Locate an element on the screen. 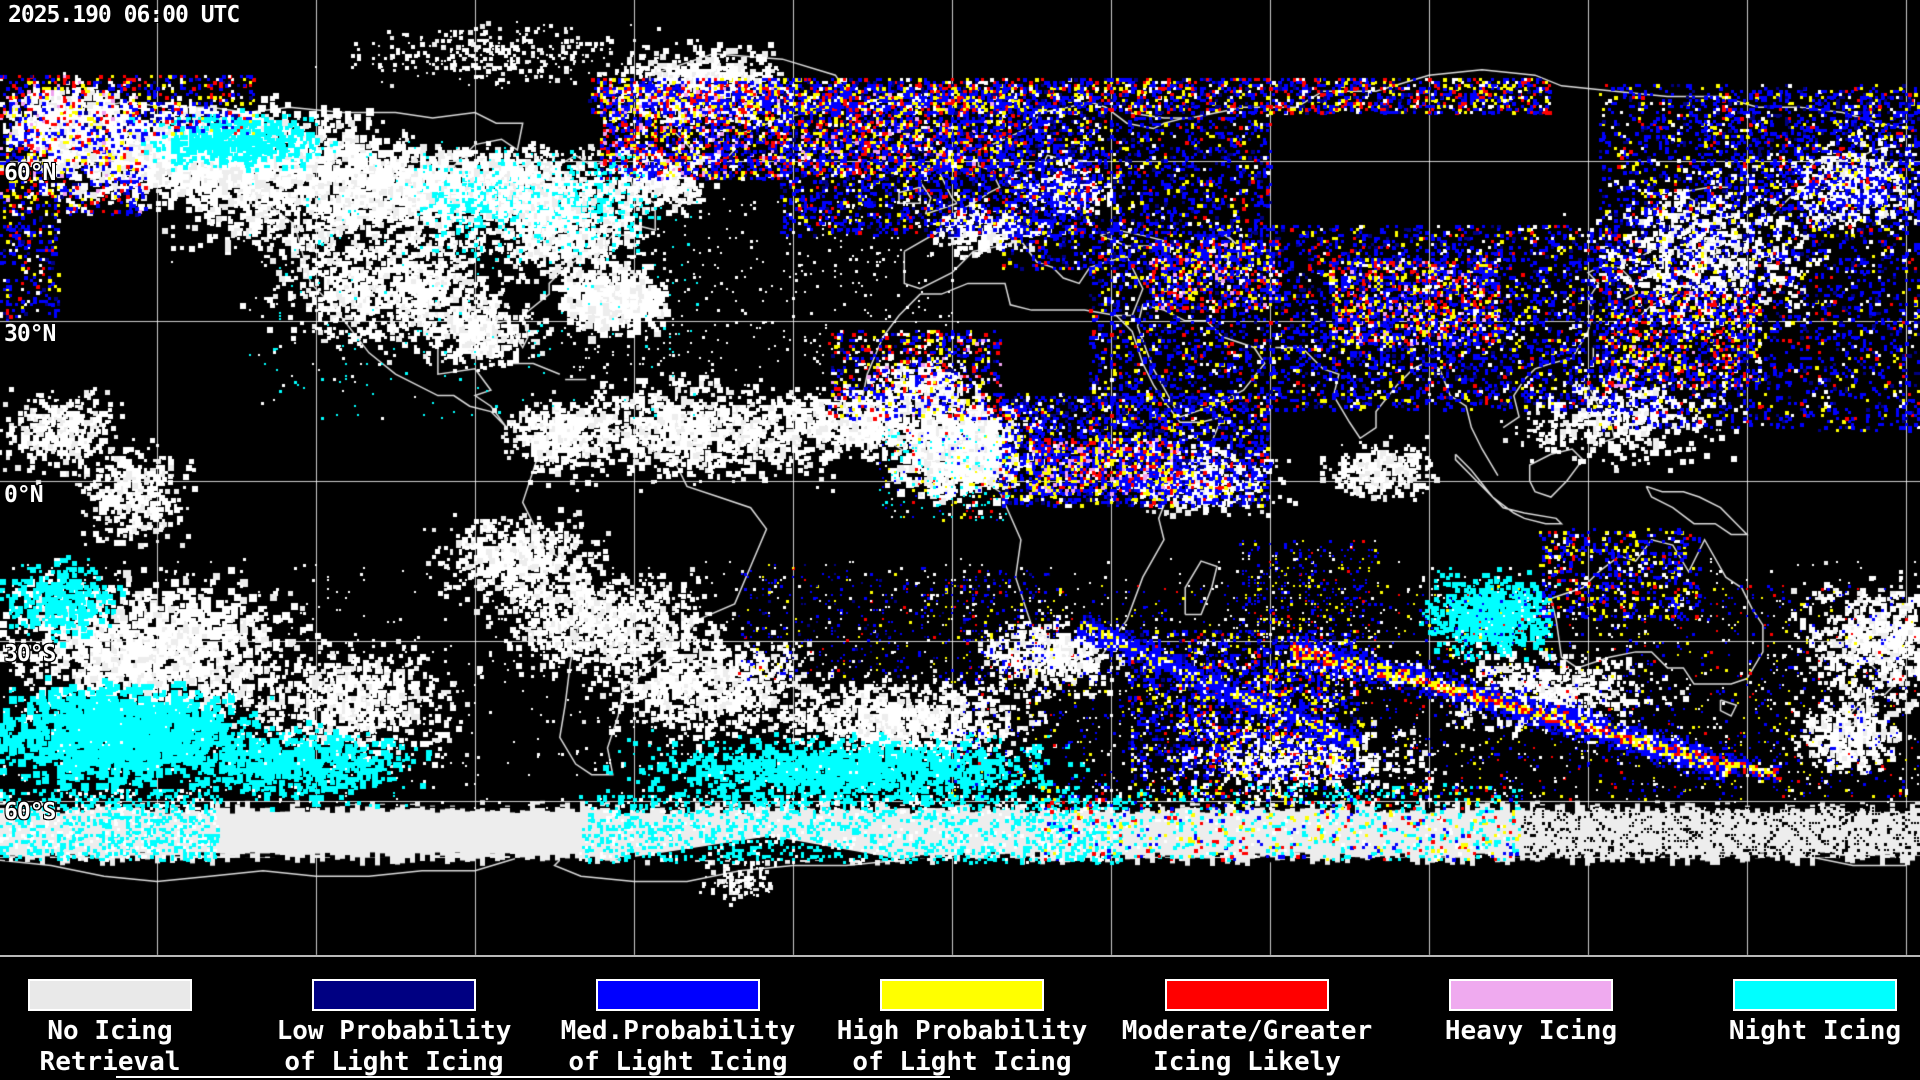 Image resolution: width=1920 pixels, height=1080 pixels. legend-item-low-prob: Low Probability of Light Icing is located at coordinates (394, 1028).